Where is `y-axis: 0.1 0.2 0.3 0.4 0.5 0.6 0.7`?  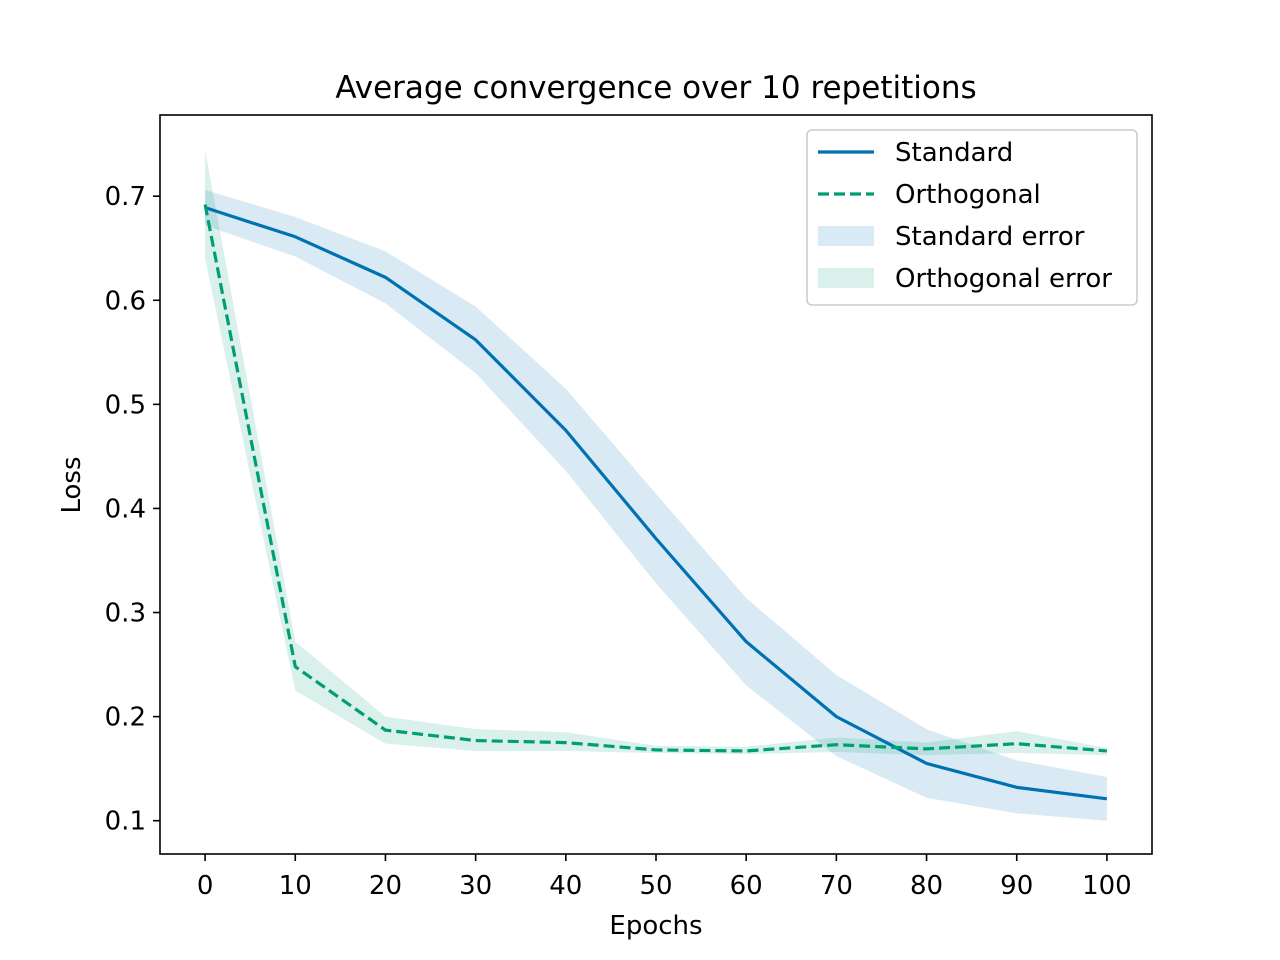 y-axis: 0.1 0.2 0.3 0.4 0.5 0.6 0.7 is located at coordinates (132, 509).